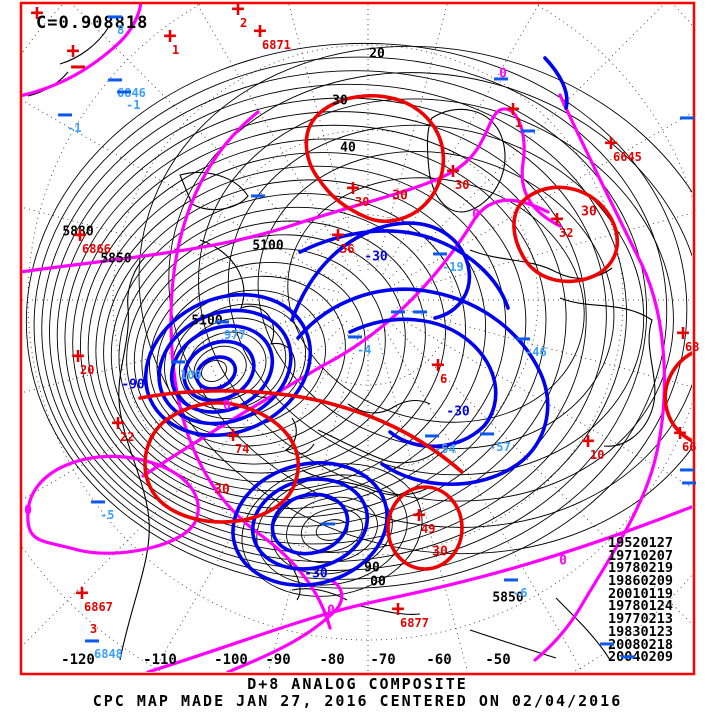 Image resolution: width=715 pixels, height=715 pixels. What do you see at coordinates (566, 233) in the screenshot?
I see `marker-value: 32` at bounding box center [566, 233].